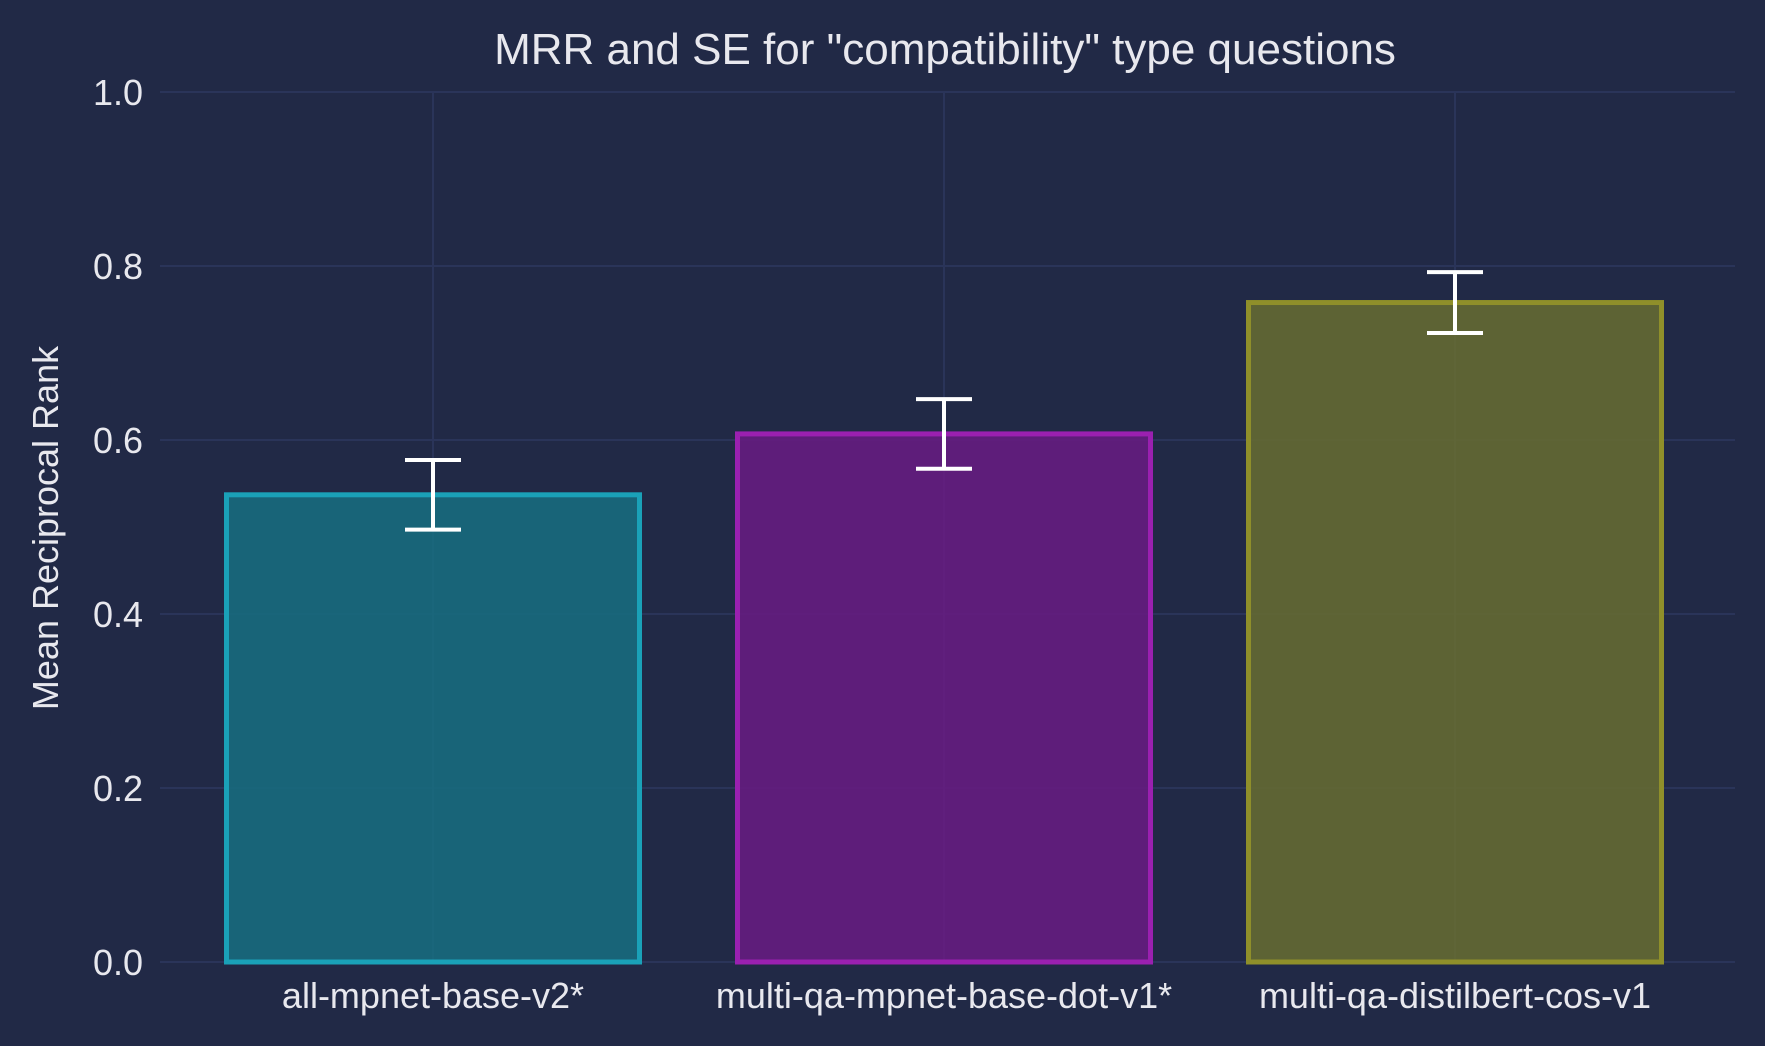 This screenshot has width=1765, height=1046. Describe the element at coordinates (118, 440) in the screenshot. I see `y-tick-label: 0.6` at that location.